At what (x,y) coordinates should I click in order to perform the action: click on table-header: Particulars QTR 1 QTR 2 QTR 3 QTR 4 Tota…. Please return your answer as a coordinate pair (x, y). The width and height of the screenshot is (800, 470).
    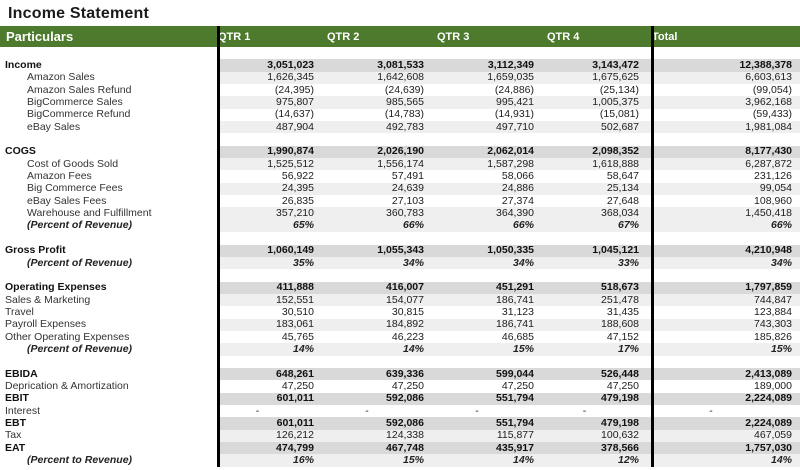
    Looking at the image, I should click on (400, 36).